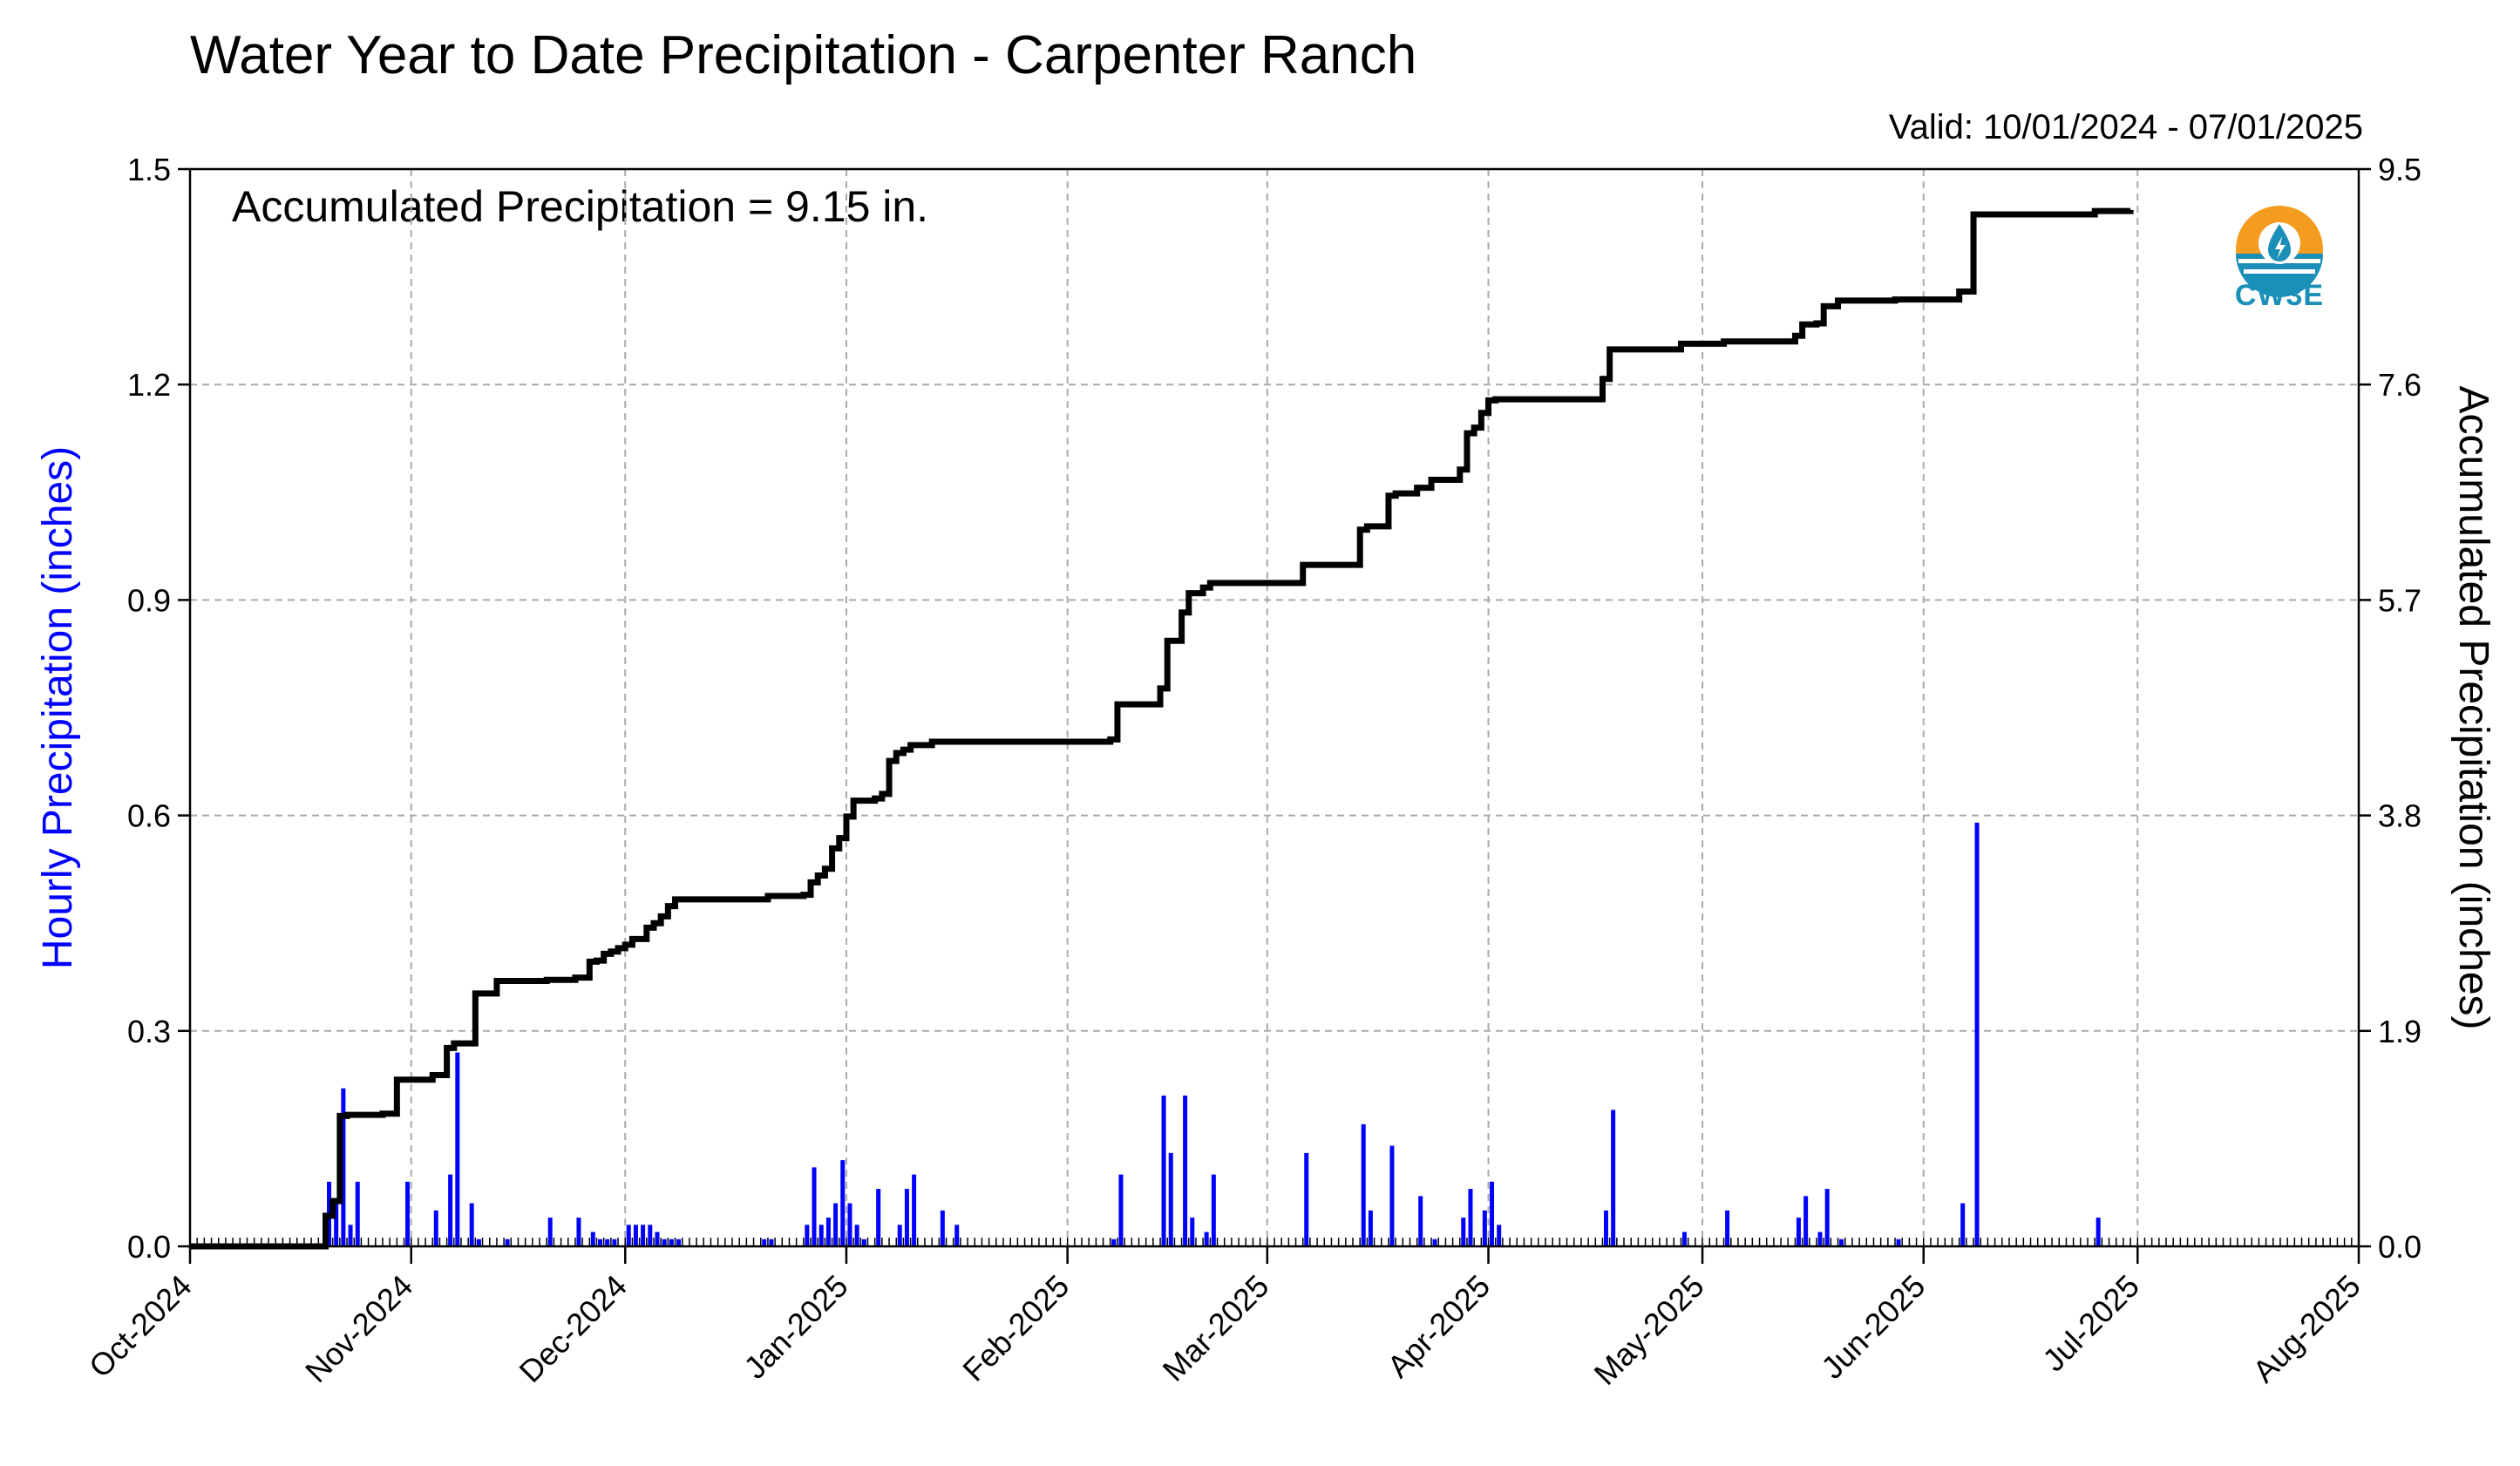 This screenshot has width=2520, height=1466. I want to click on left-y-ticks: 0.0 0.3 0.6 0.9 1.2 1.5, so click(158, 708).